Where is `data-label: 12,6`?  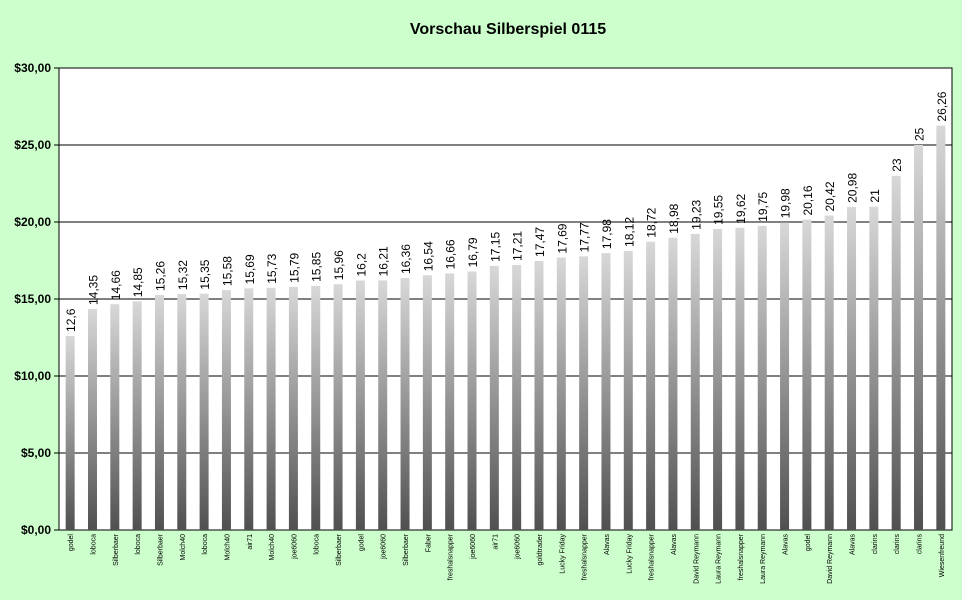
data-label: 12,6 is located at coordinates (71, 320).